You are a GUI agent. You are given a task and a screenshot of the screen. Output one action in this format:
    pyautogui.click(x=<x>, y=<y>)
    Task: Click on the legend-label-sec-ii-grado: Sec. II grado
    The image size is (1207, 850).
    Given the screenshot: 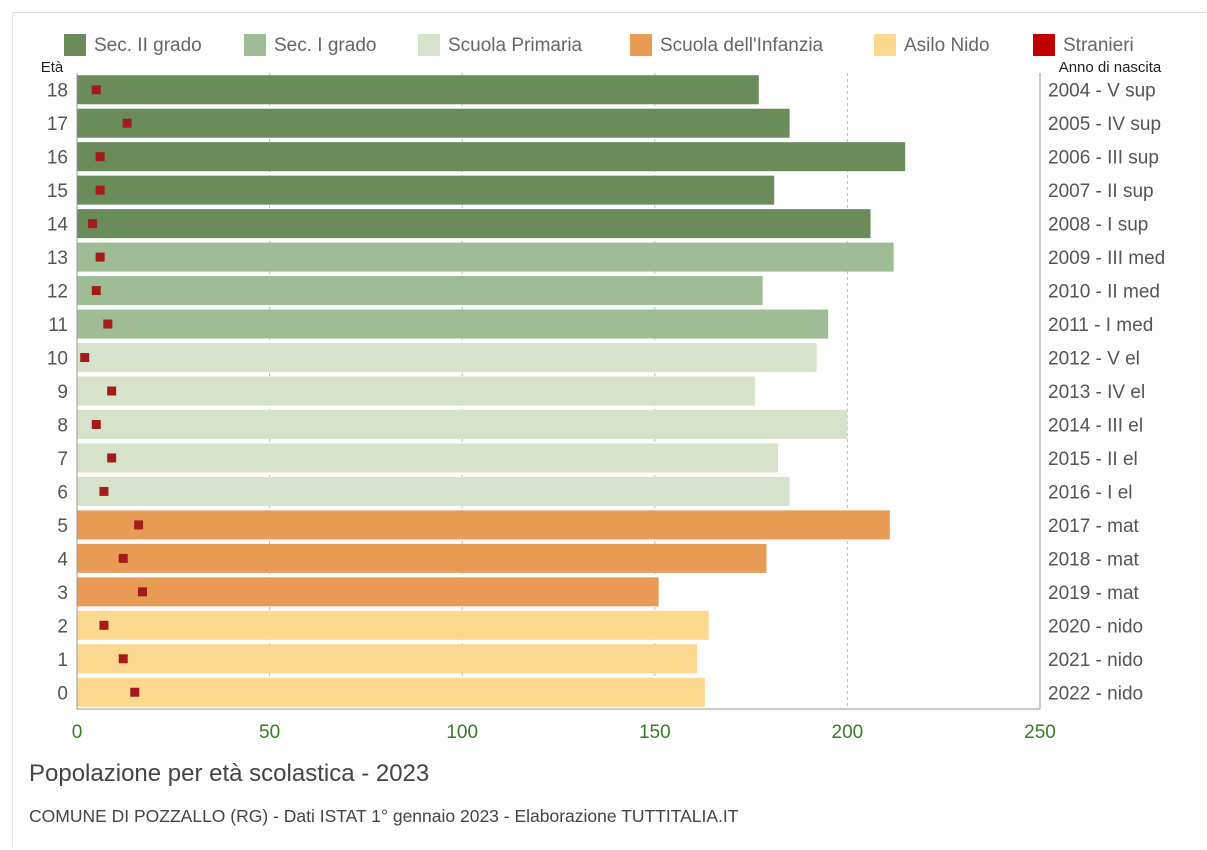 What is the action you would take?
    pyautogui.click(x=148, y=45)
    